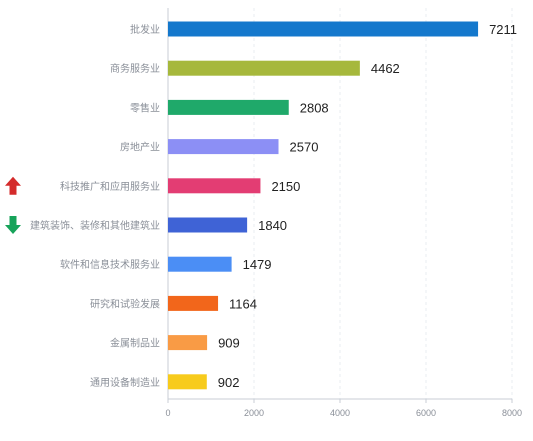 This screenshot has width=533, height=441. I want to click on value-label: 2808, so click(314, 107).